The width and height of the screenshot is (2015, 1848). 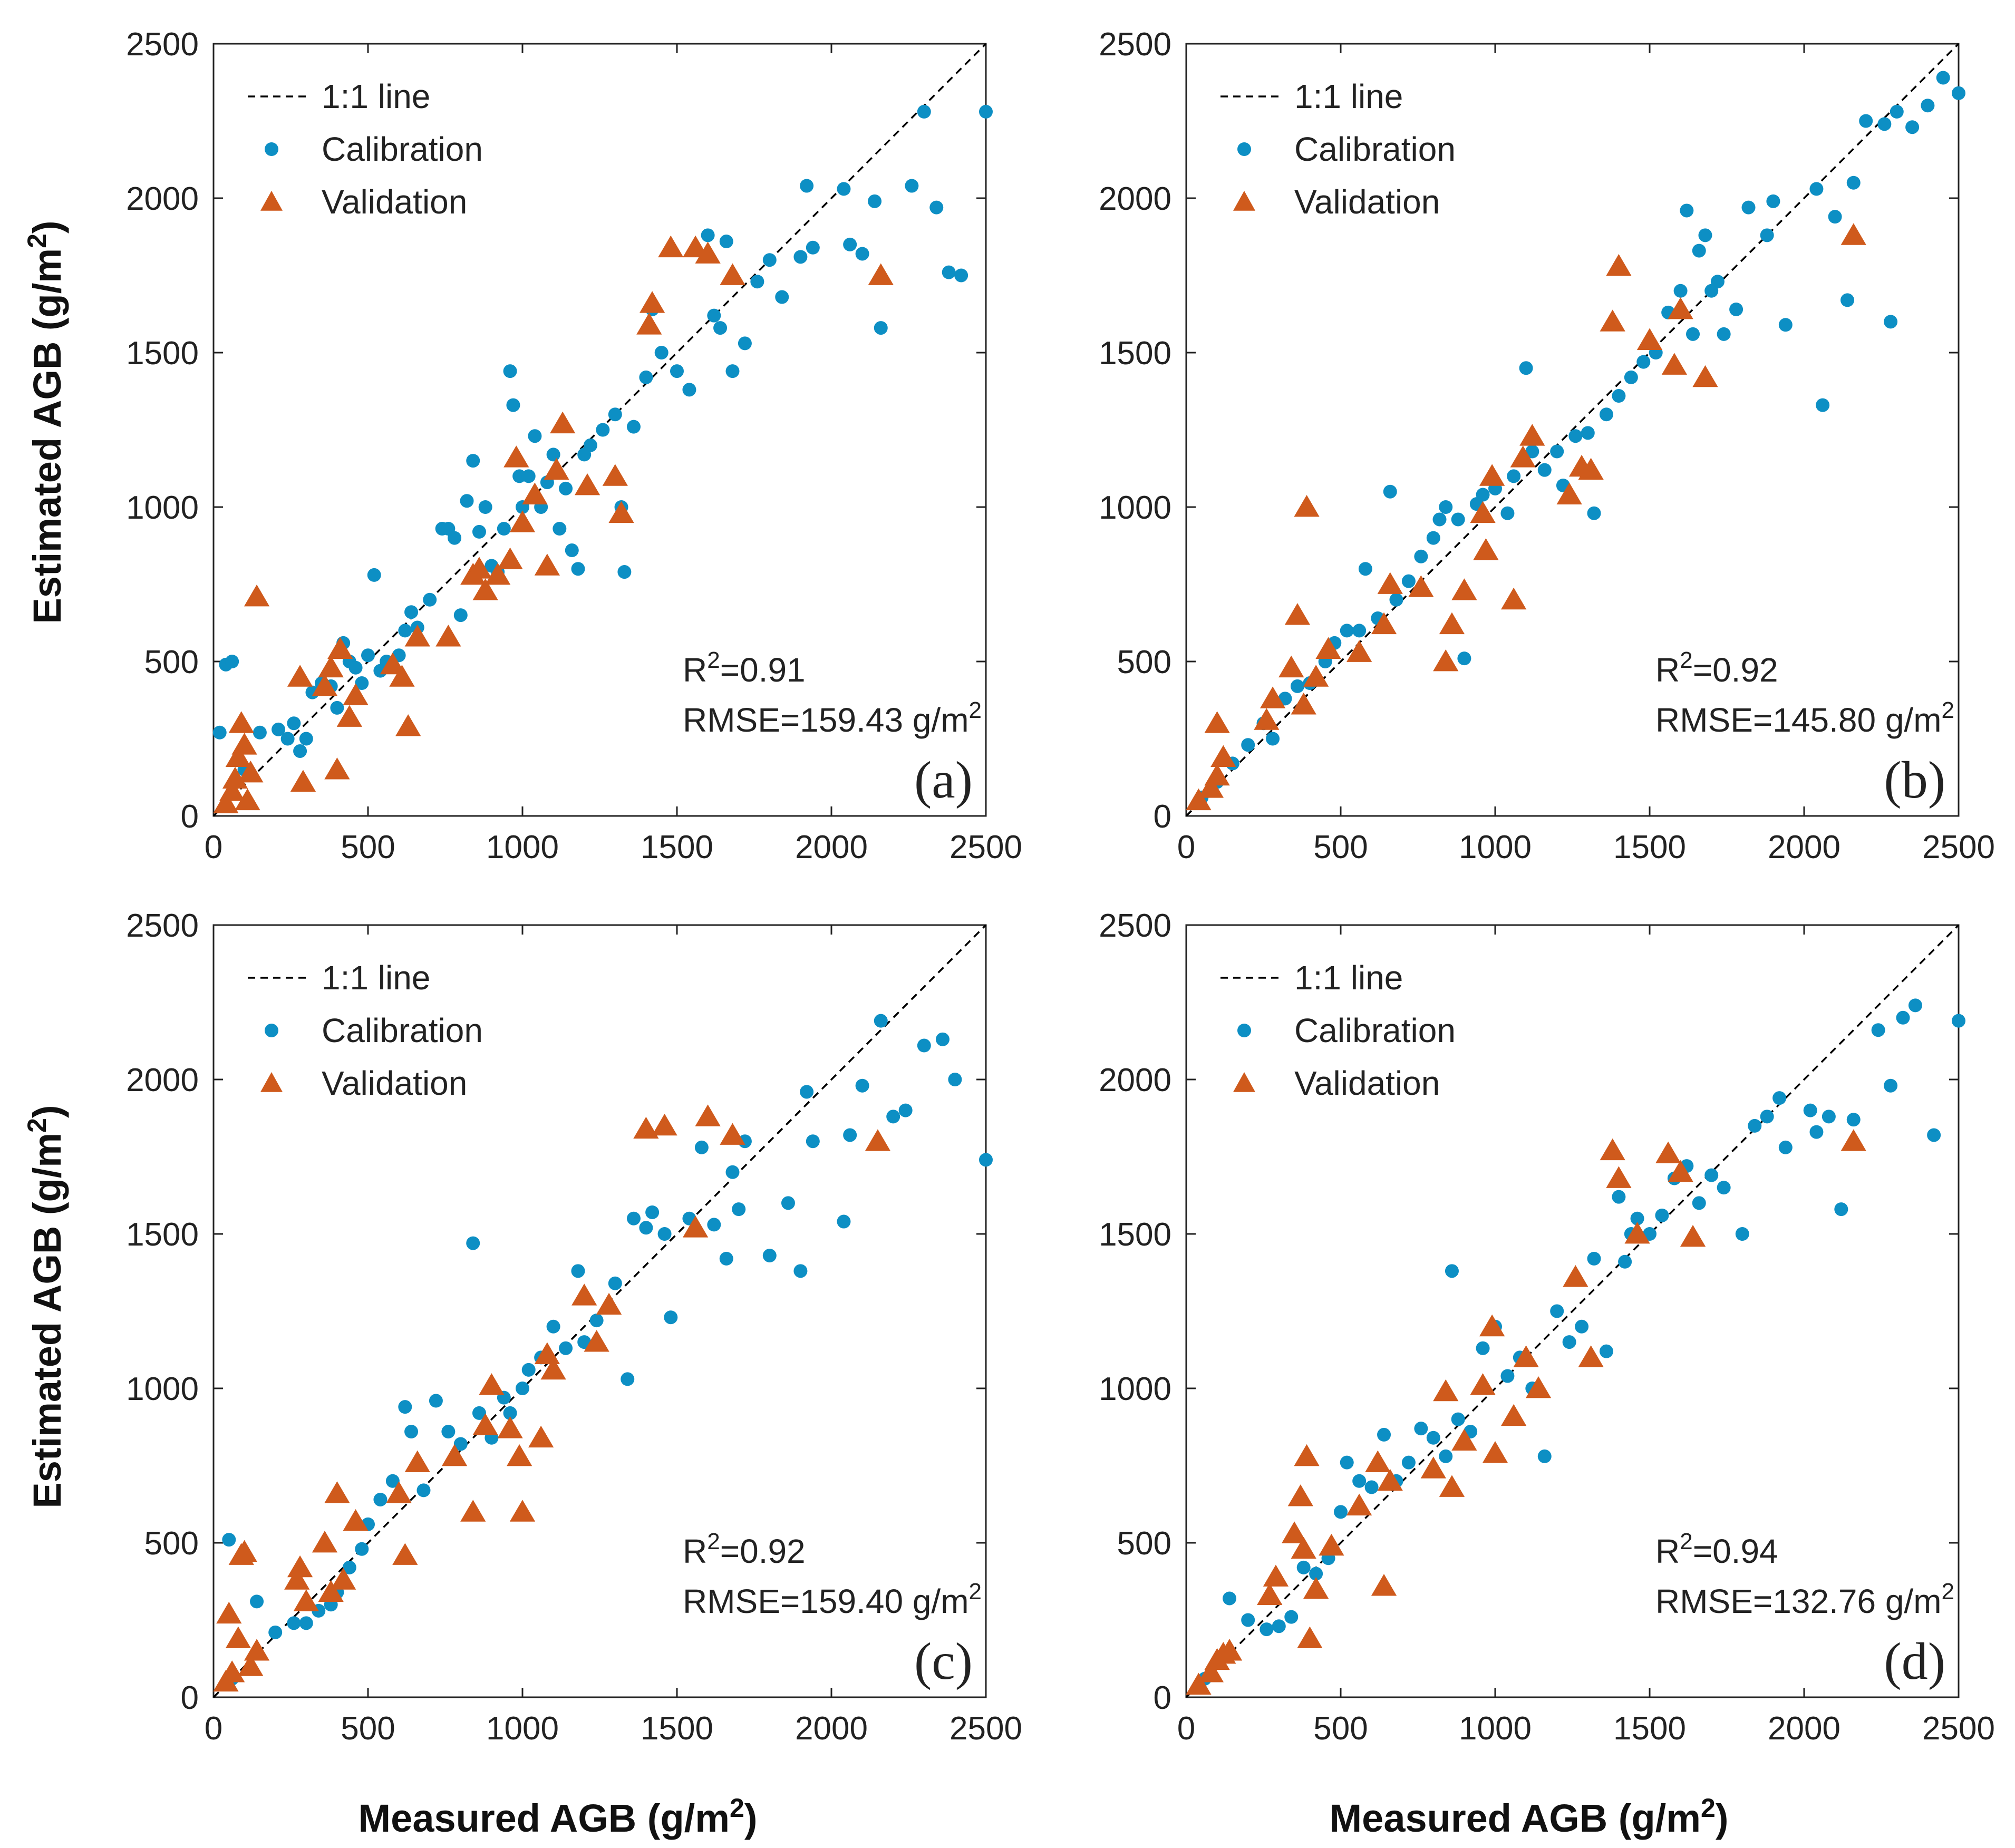 What do you see at coordinates (1348, 978) in the screenshot?
I see `legend-line-label: 1:1 line` at bounding box center [1348, 978].